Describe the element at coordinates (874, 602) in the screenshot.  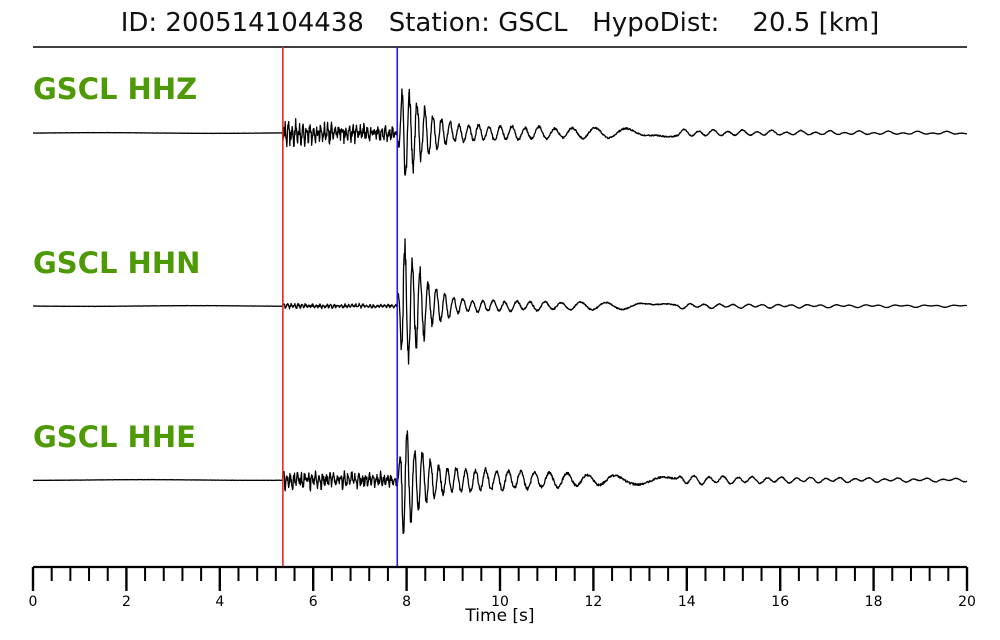
I see `x-tick-label: 18` at that location.